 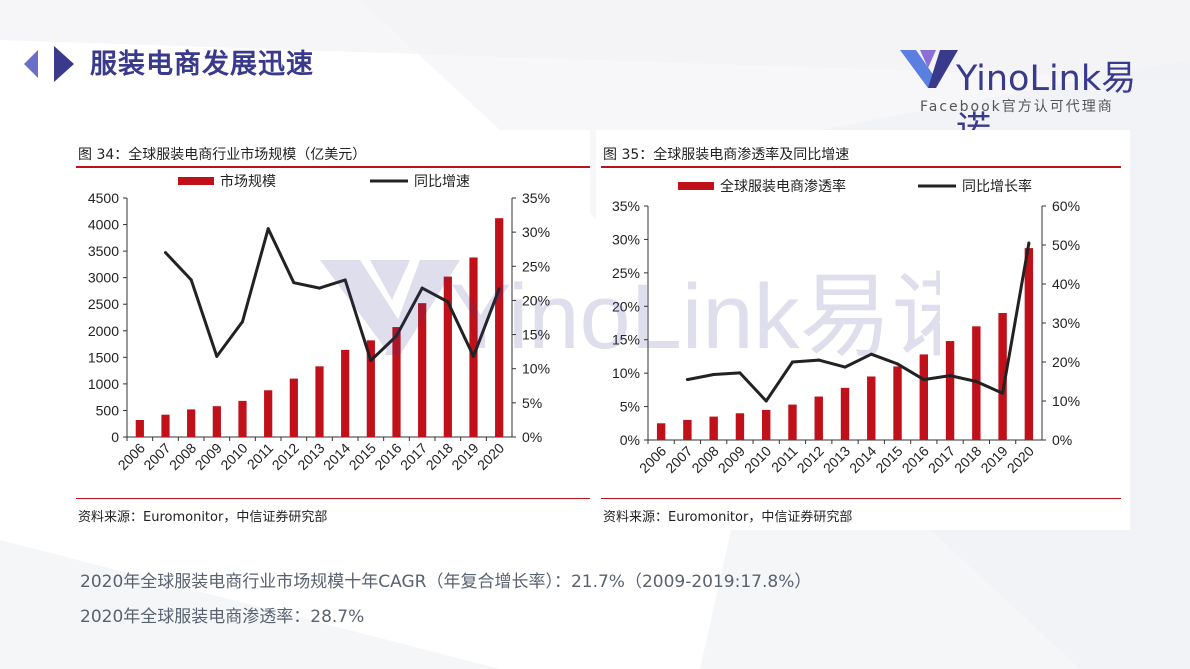 What do you see at coordinates (222, 155) in the screenshot?
I see `chart-title-left: 图 34：全球服装电商行业市场规模（亿美元）` at bounding box center [222, 155].